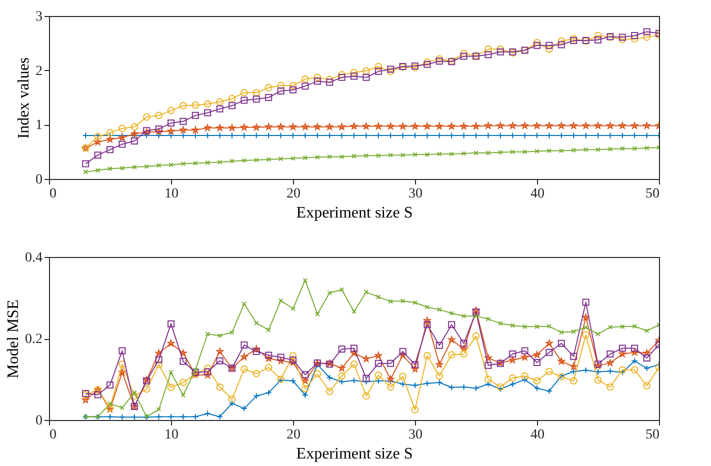 This screenshot has height=466, width=711. What do you see at coordinates (39, 126) in the screenshot?
I see `y-tick-label: 1` at bounding box center [39, 126].